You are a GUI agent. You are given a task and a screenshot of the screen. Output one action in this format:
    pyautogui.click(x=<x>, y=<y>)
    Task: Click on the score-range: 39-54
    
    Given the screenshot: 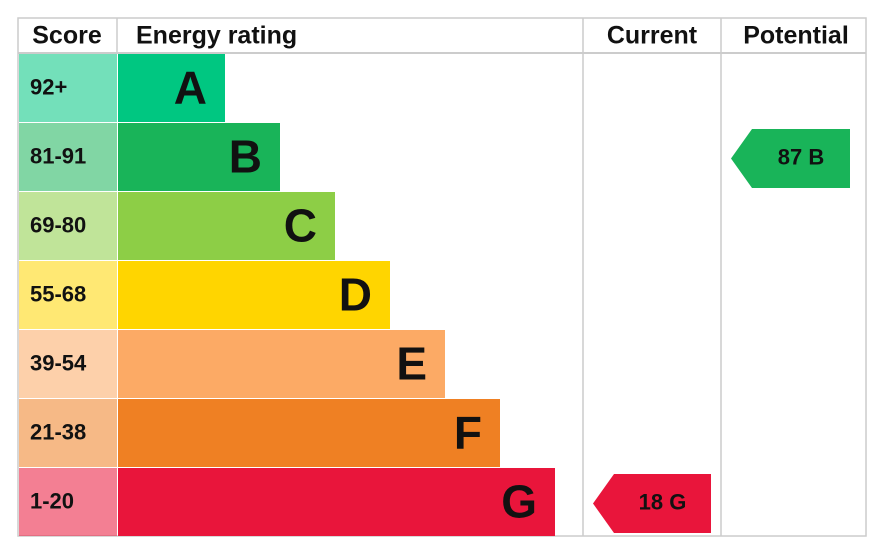 What is the action you would take?
    pyautogui.click(x=58, y=362)
    